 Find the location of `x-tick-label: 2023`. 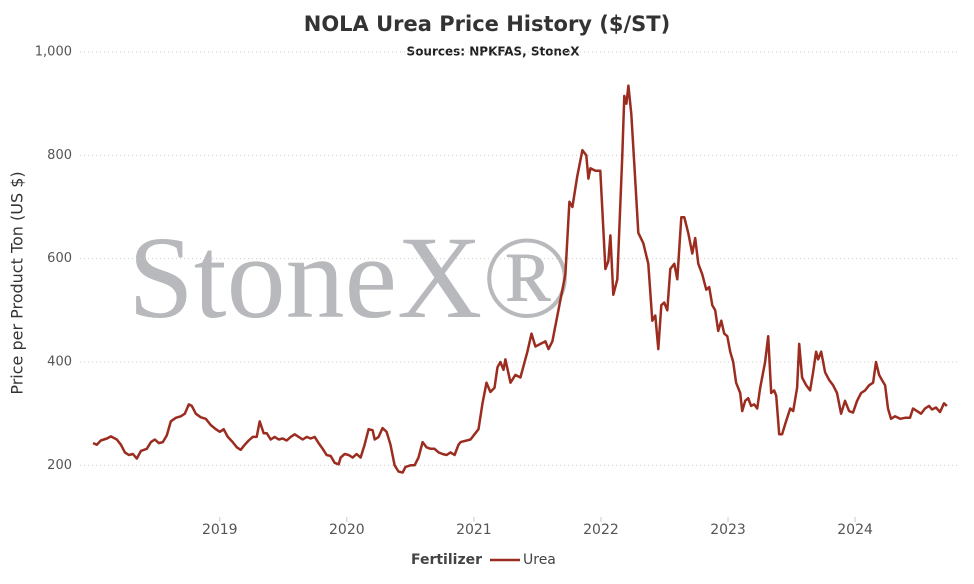

x-tick-label: 2023 is located at coordinates (728, 530).